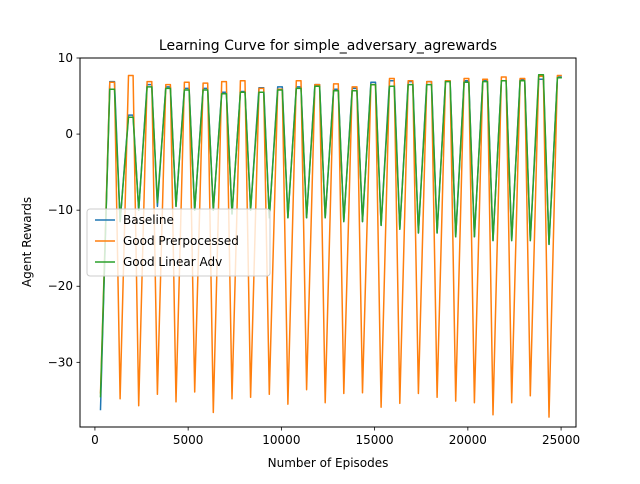 The width and height of the screenshot is (640, 484). What do you see at coordinates (281, 440) in the screenshot?
I see `x-tick-label: 10000` at bounding box center [281, 440].